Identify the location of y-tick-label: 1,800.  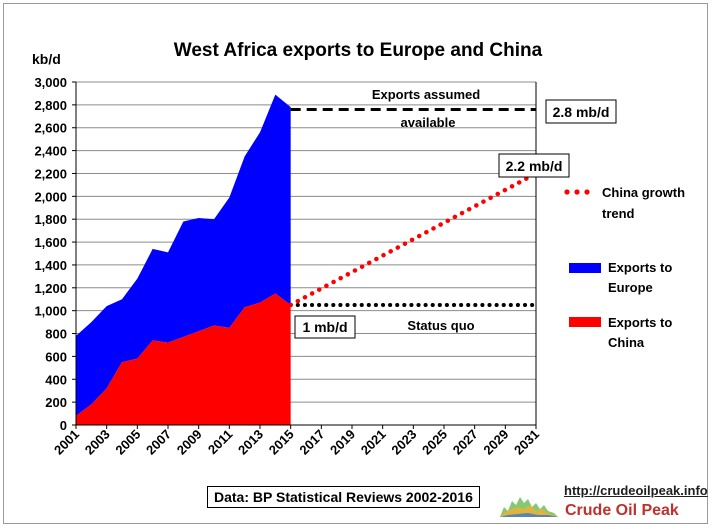
(50, 219).